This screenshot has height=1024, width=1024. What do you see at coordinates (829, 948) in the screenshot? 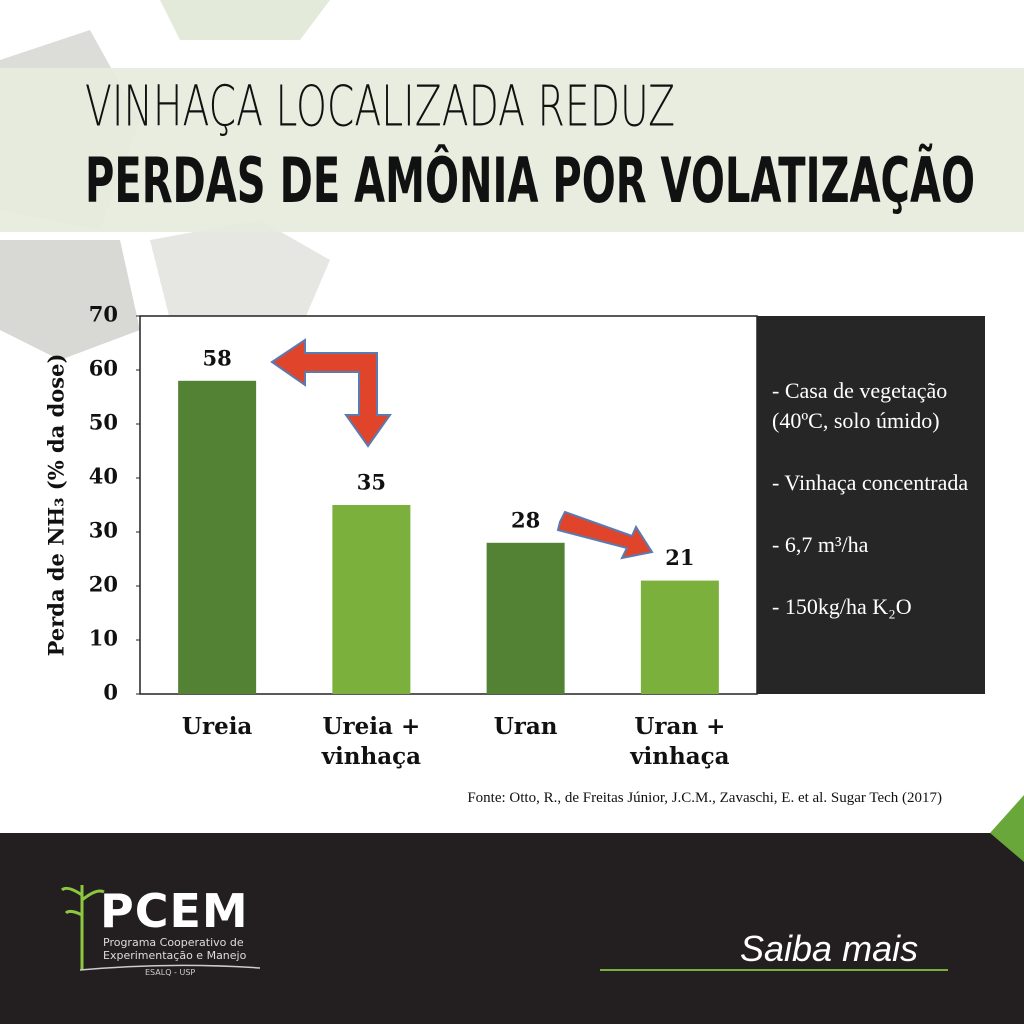
I see `link: Saiba mais` at bounding box center [829, 948].